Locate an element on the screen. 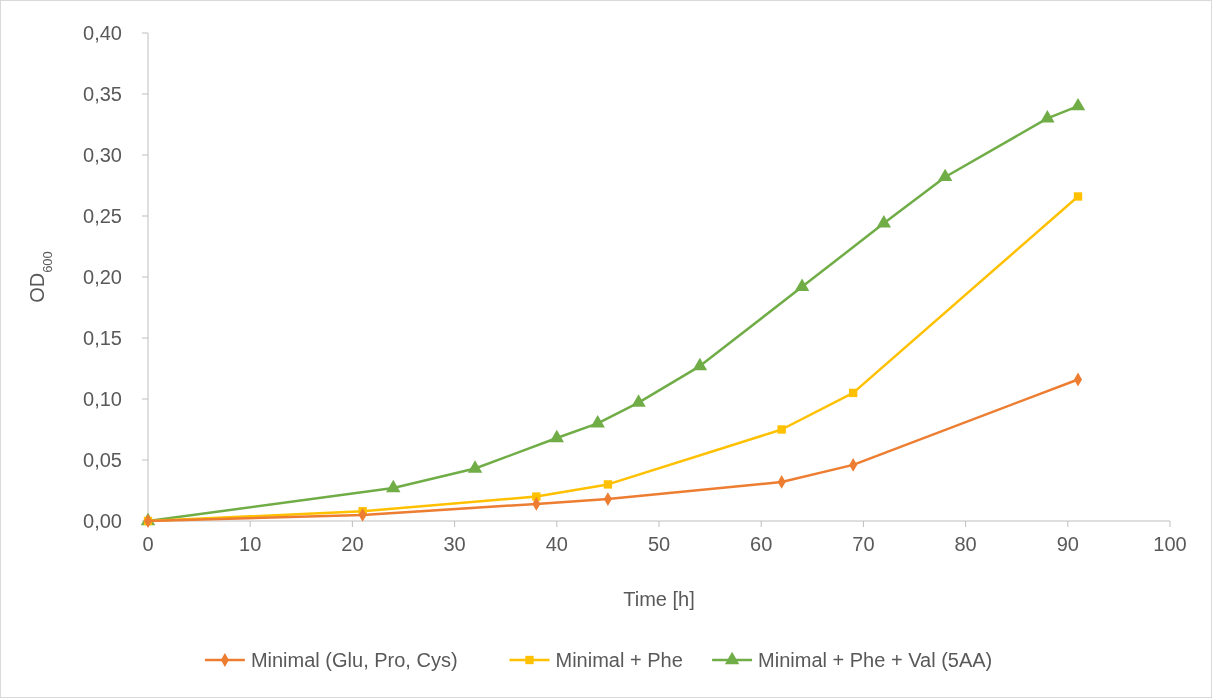  legend-label: Minimal + Phe is located at coordinates (619, 660).